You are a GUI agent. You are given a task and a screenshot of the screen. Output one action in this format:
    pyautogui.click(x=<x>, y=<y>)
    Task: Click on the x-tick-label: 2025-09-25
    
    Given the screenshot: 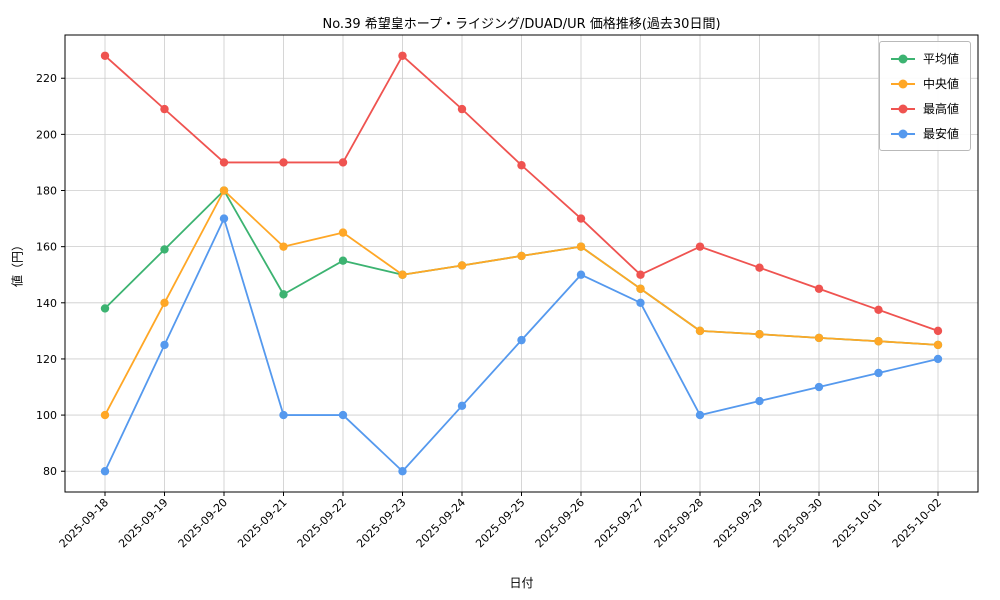 What is the action you would take?
    pyautogui.click(x=500, y=523)
    